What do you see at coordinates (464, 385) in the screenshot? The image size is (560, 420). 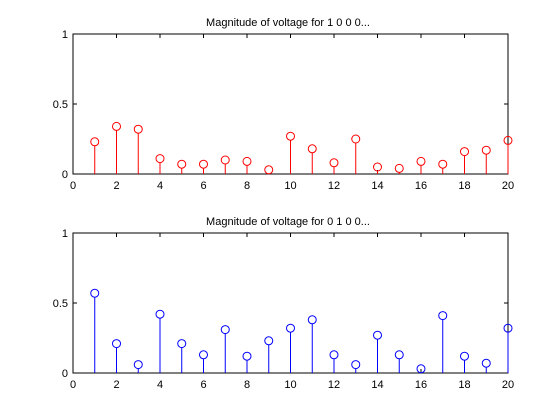 I see `subplot-bottom-xtick-label: 18` at bounding box center [464, 385].